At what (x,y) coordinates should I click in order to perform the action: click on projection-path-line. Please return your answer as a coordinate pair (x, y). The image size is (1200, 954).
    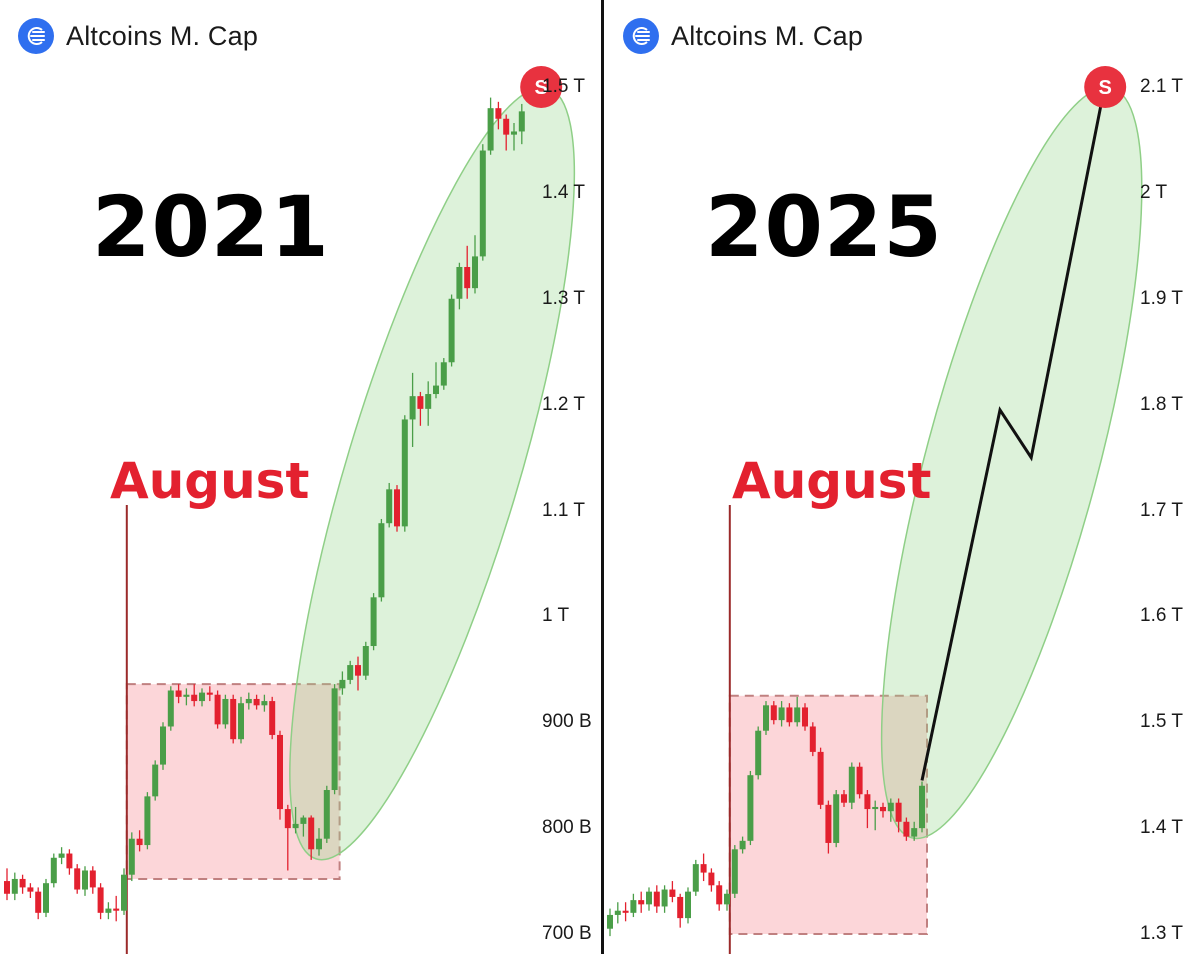
    Looking at the image, I should click on (1011, 441).